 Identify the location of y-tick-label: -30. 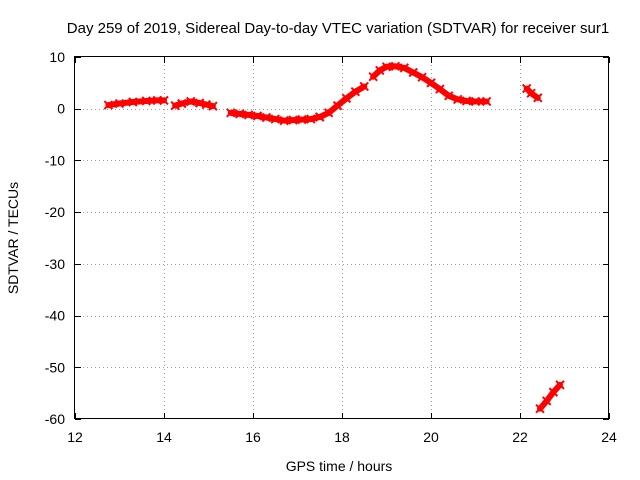
(55, 264).